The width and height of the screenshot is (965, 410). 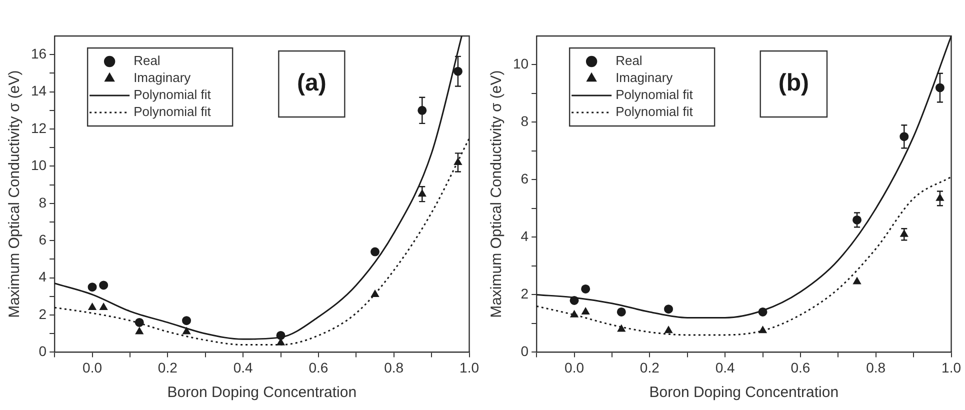 What do you see at coordinates (38, 90) in the screenshot?
I see `y-tick-label: 14` at bounding box center [38, 90].